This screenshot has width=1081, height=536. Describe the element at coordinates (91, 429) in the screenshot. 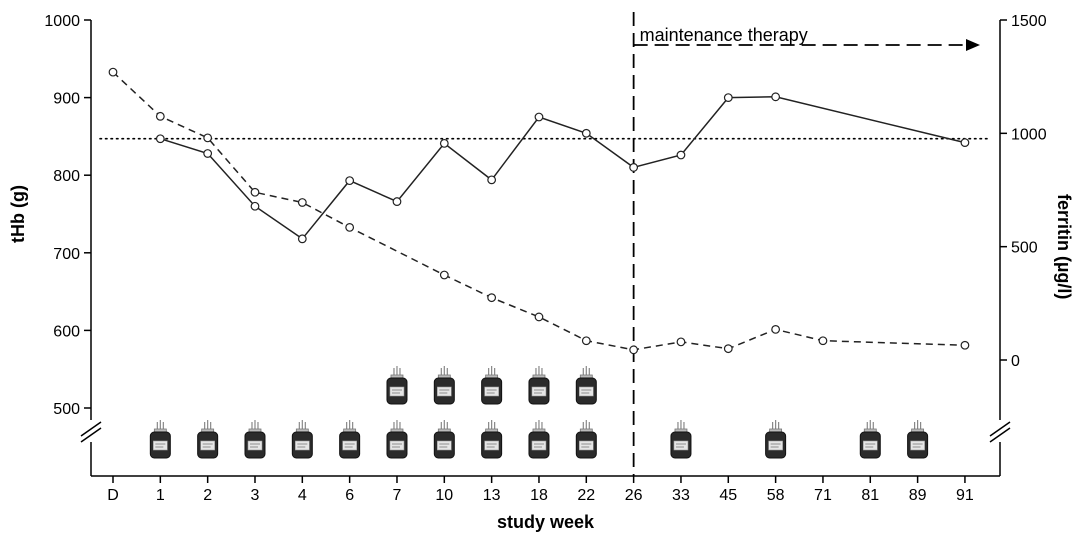

I see `left-axis-break-a` at that location.